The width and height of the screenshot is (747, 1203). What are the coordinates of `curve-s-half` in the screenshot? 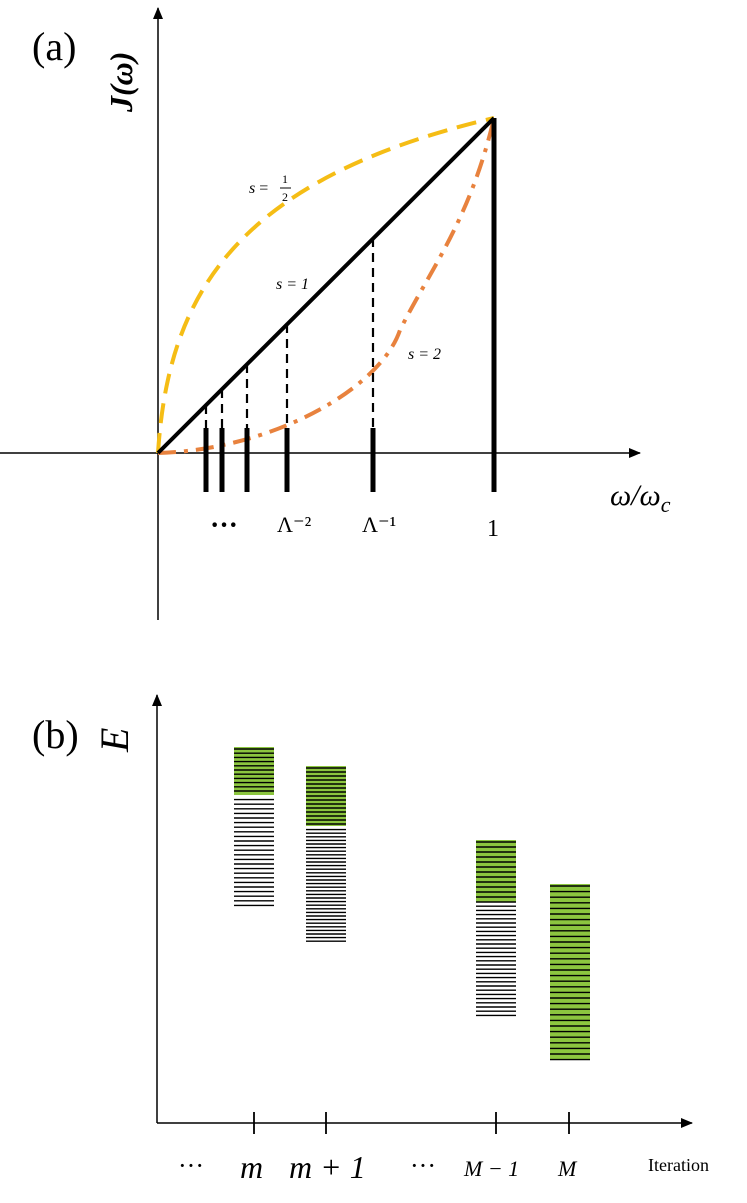 It's located at (325, 285).